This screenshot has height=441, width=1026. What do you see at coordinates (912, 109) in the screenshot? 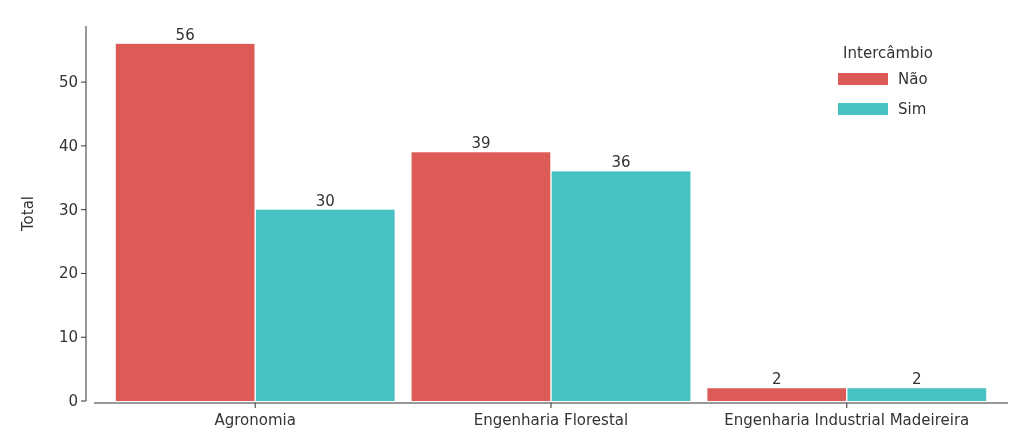
I see `legend-label: Sim` at bounding box center [912, 109].